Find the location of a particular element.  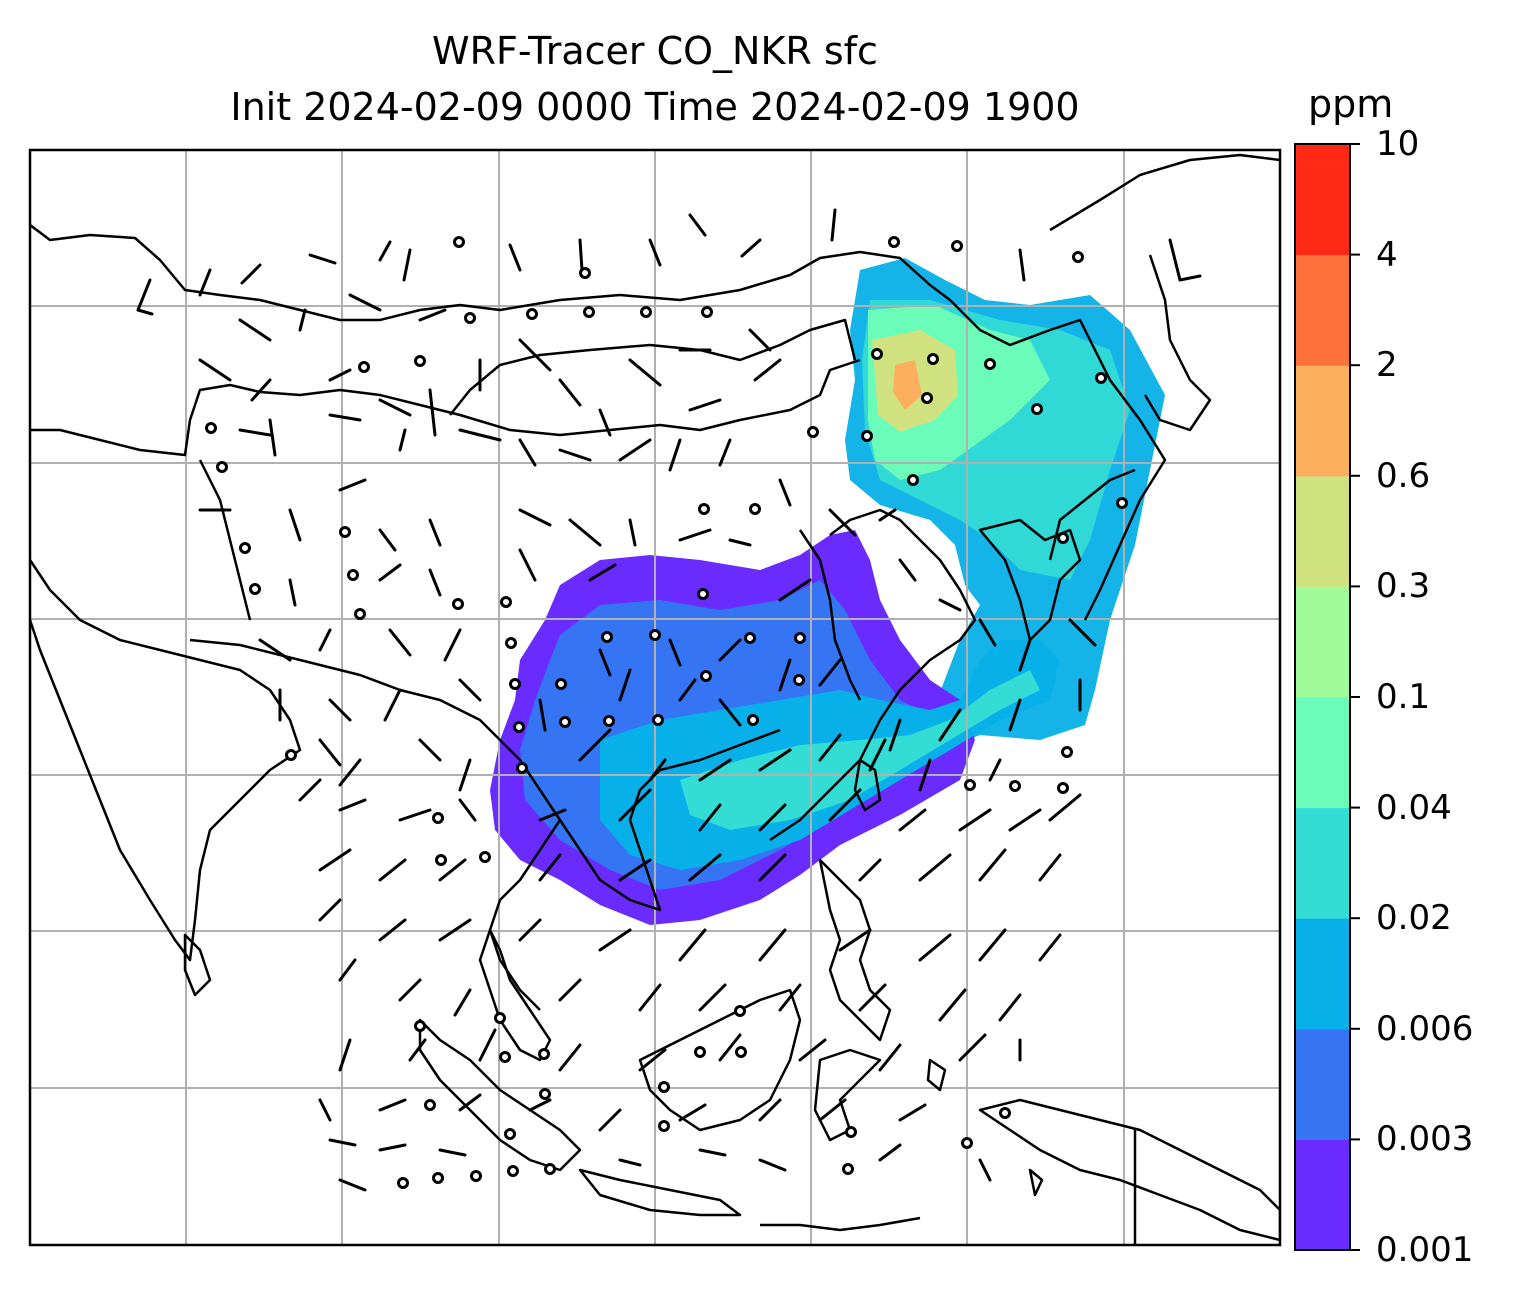

tracer-plume-northeast-peak is located at coordinates (907, 385).